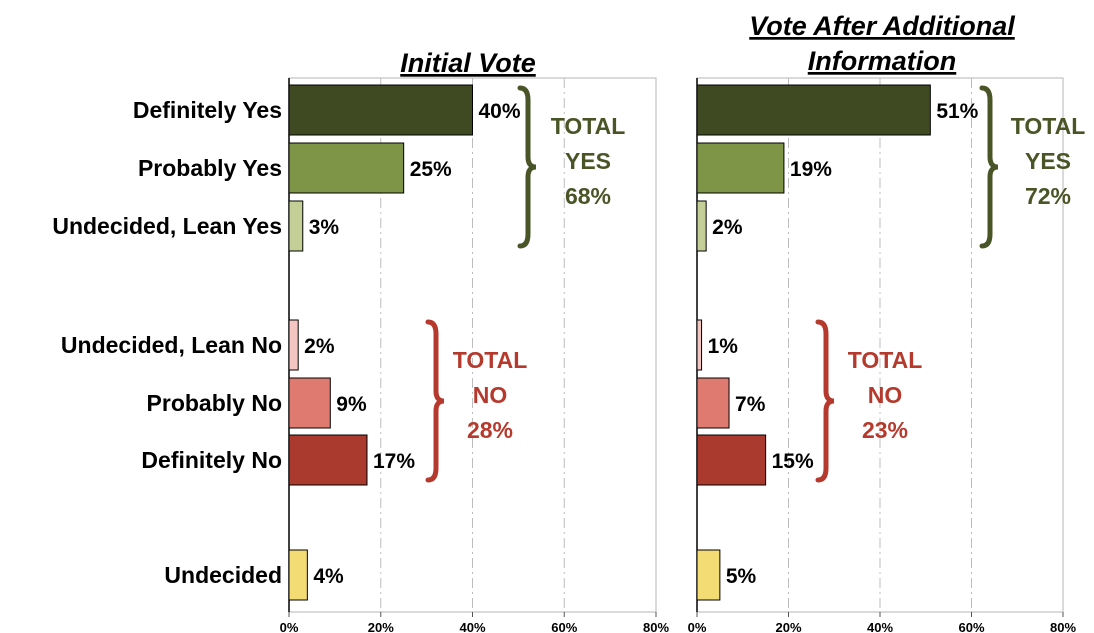 This screenshot has width=1094, height=633. What do you see at coordinates (468, 63) in the screenshot?
I see `chart-title-0: Initial Vote` at bounding box center [468, 63].